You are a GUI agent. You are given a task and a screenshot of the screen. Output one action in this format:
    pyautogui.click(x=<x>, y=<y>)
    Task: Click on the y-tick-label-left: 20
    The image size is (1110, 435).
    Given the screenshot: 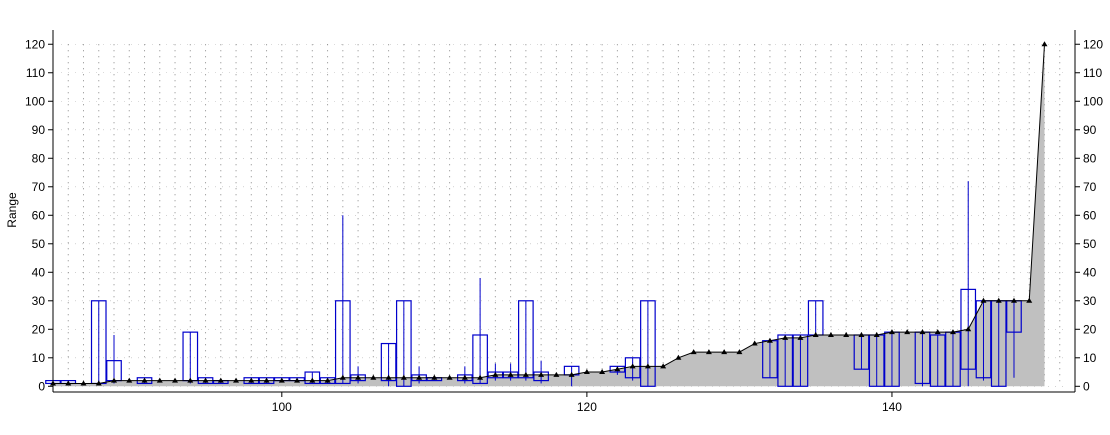 What is the action you would take?
    pyautogui.click(x=39, y=329)
    